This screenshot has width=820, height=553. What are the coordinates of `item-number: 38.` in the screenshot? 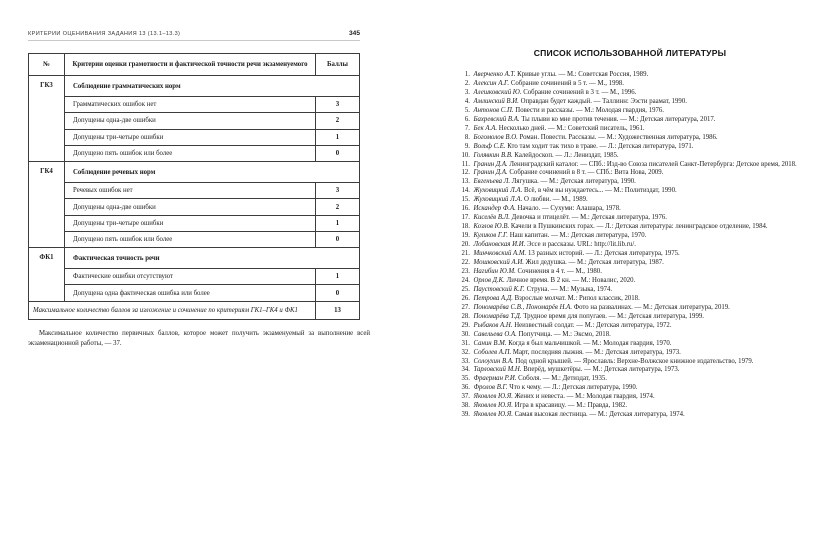 It's located at (466, 406).